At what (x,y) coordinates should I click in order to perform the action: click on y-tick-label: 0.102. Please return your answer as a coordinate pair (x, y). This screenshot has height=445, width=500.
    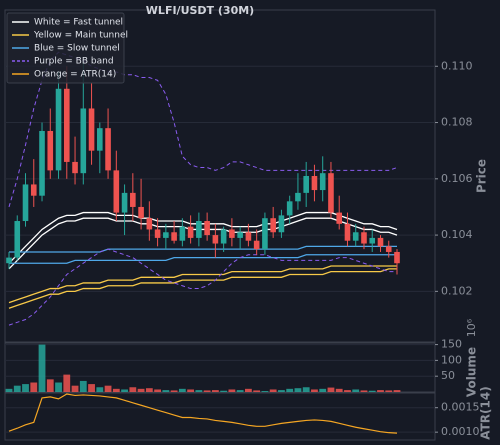
    Looking at the image, I should click on (457, 290).